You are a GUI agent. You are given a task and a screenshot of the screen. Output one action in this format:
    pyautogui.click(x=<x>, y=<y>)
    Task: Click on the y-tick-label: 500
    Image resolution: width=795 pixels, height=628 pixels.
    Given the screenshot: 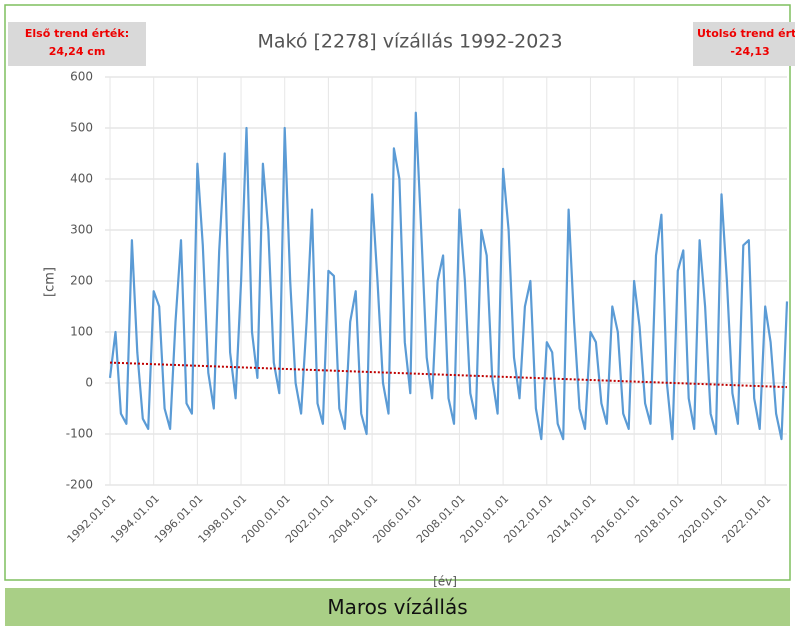 What is the action you would take?
    pyautogui.click(x=81, y=128)
    